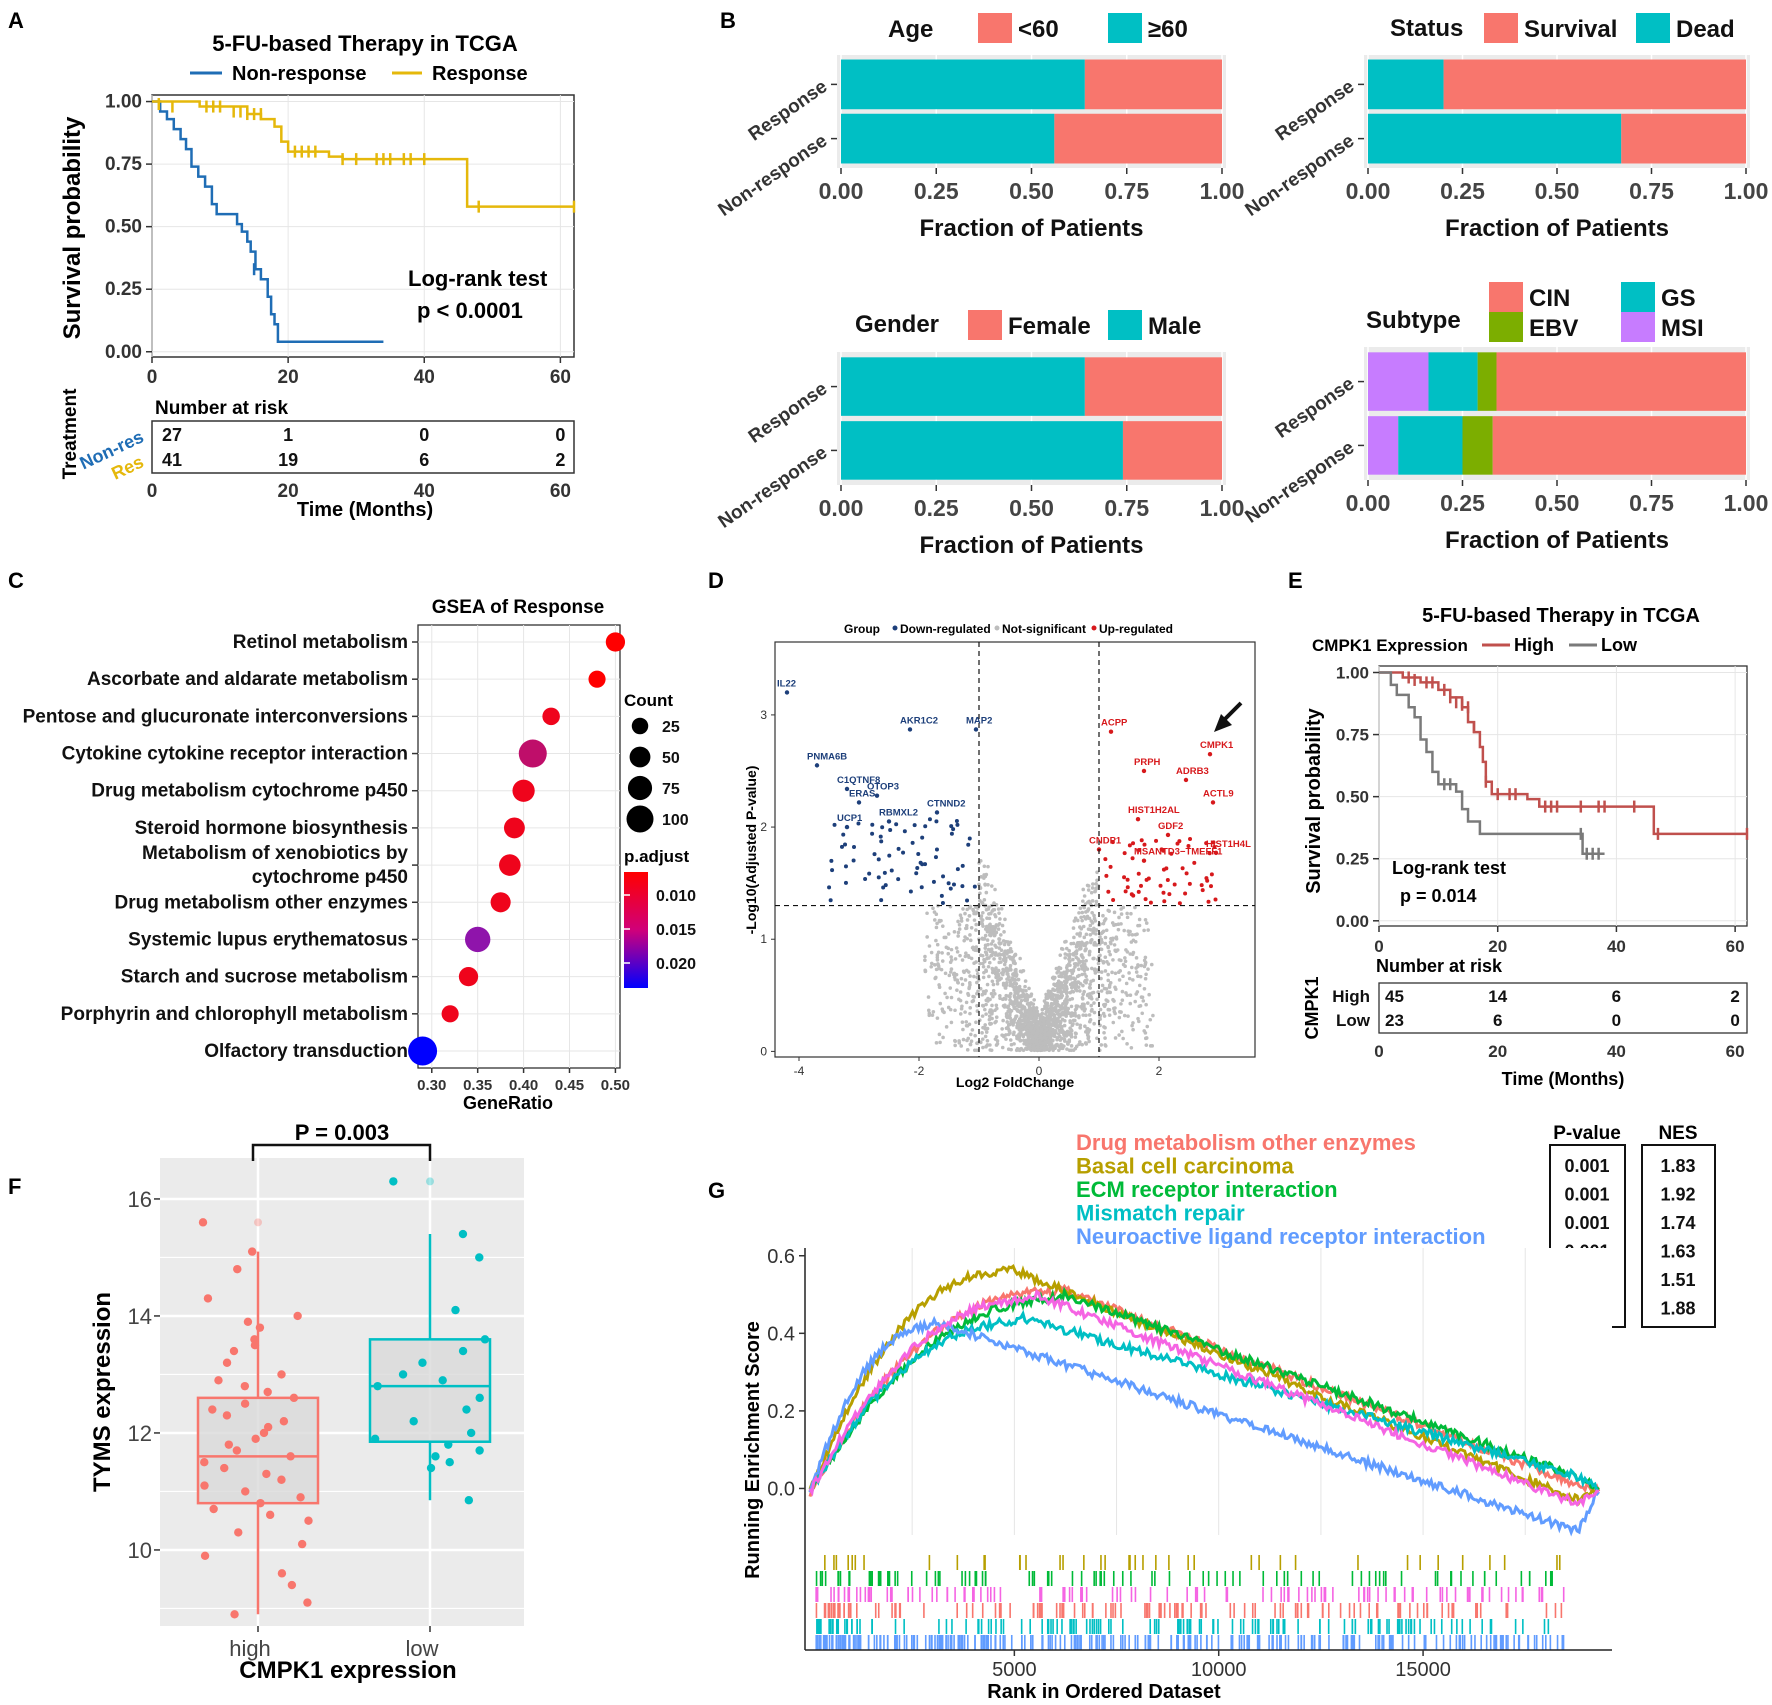 This screenshot has height=1705, width=1772. I want to click on km-e-risk-value: 45, so click(1394, 996).